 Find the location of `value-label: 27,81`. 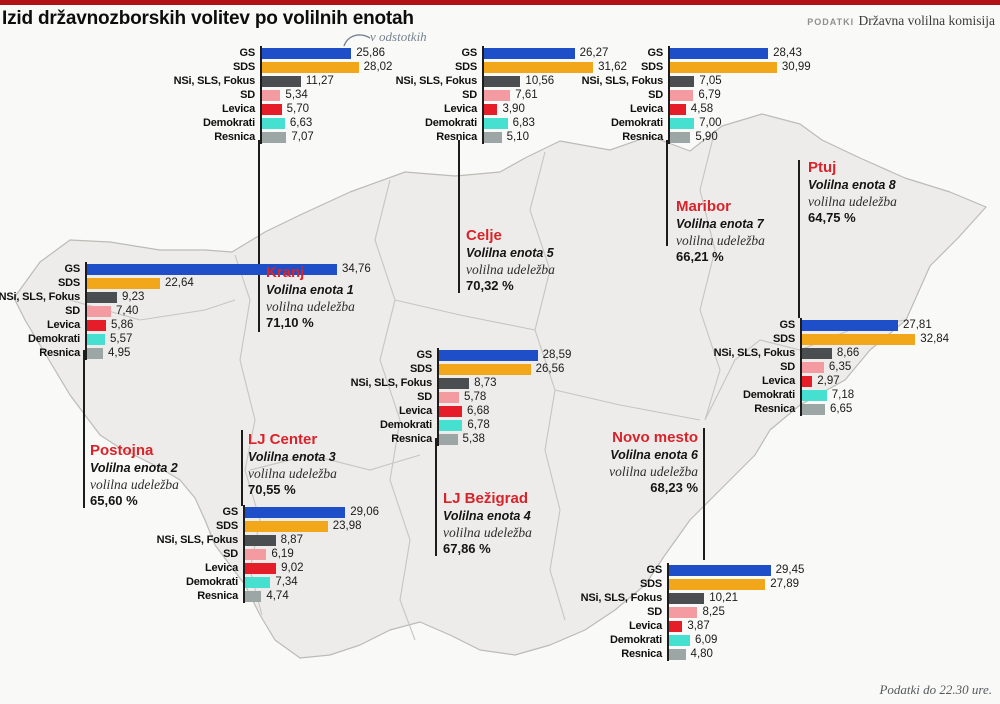

value-label: 27,81 is located at coordinates (917, 325).